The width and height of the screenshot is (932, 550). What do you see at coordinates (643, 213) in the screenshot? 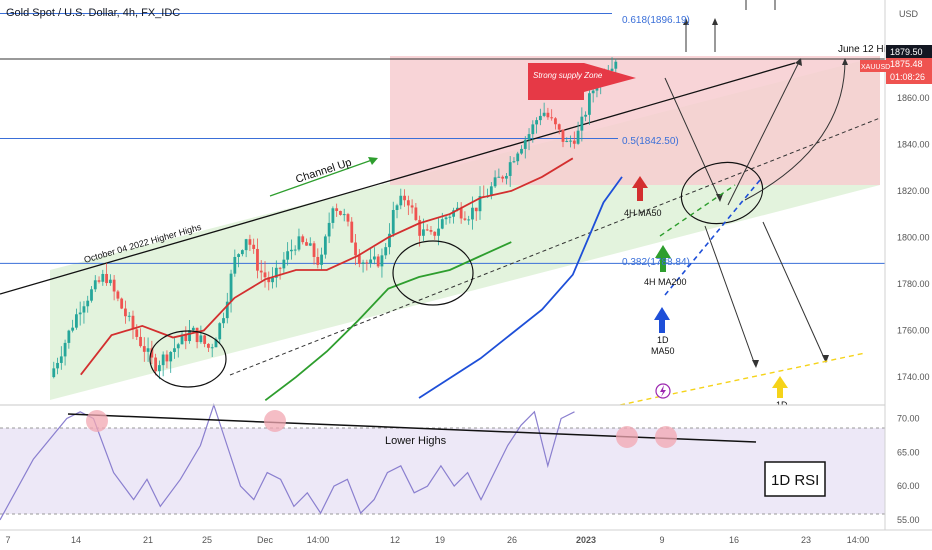
I see `ma50-4h-label: 4H MA50` at bounding box center [643, 213].